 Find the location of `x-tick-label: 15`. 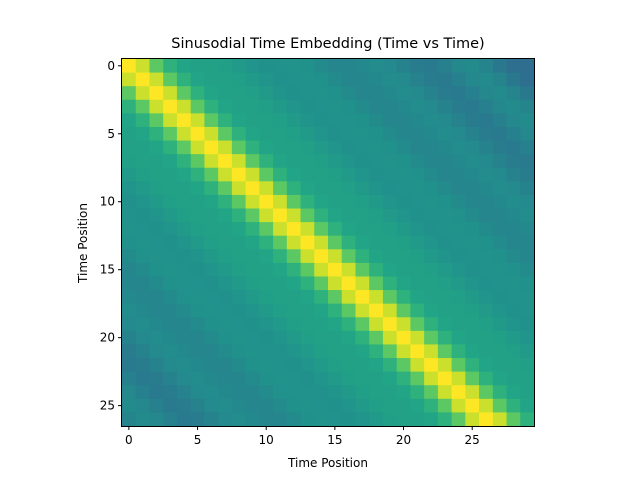

x-tick-label: 15 is located at coordinates (334, 440).